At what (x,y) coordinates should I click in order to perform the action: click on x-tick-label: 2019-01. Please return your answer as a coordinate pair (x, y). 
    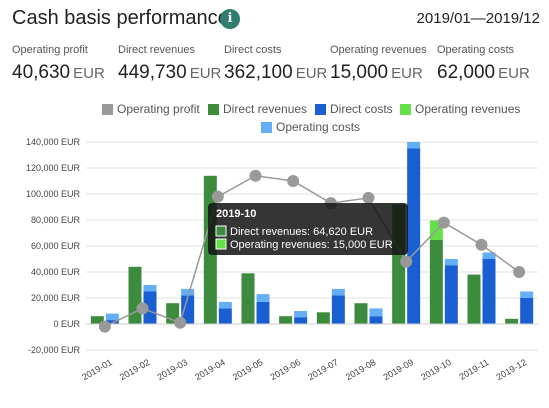
    Looking at the image, I should click on (97, 369).